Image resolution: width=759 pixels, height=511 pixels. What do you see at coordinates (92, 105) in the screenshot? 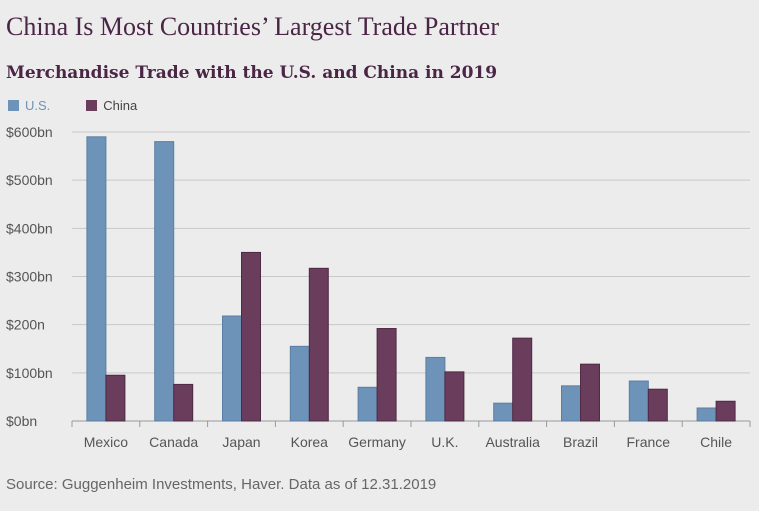
I see `legend-swatch-china` at bounding box center [92, 105].